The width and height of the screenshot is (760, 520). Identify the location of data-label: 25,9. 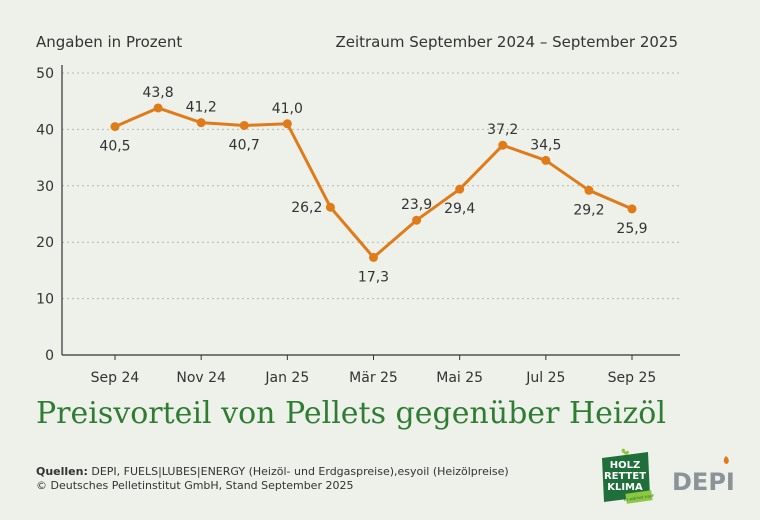
(631, 229).